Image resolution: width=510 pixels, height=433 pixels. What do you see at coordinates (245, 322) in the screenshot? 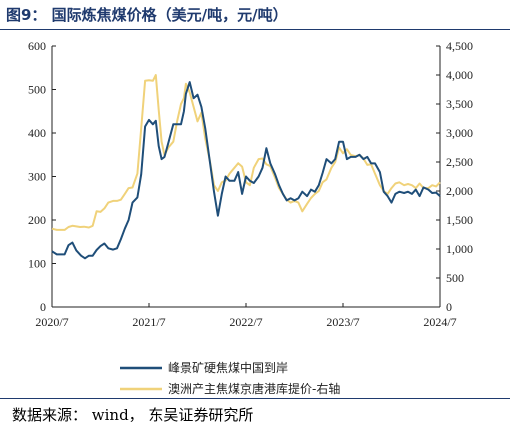
I see `x-tick-label: 2022/7` at bounding box center [245, 322].